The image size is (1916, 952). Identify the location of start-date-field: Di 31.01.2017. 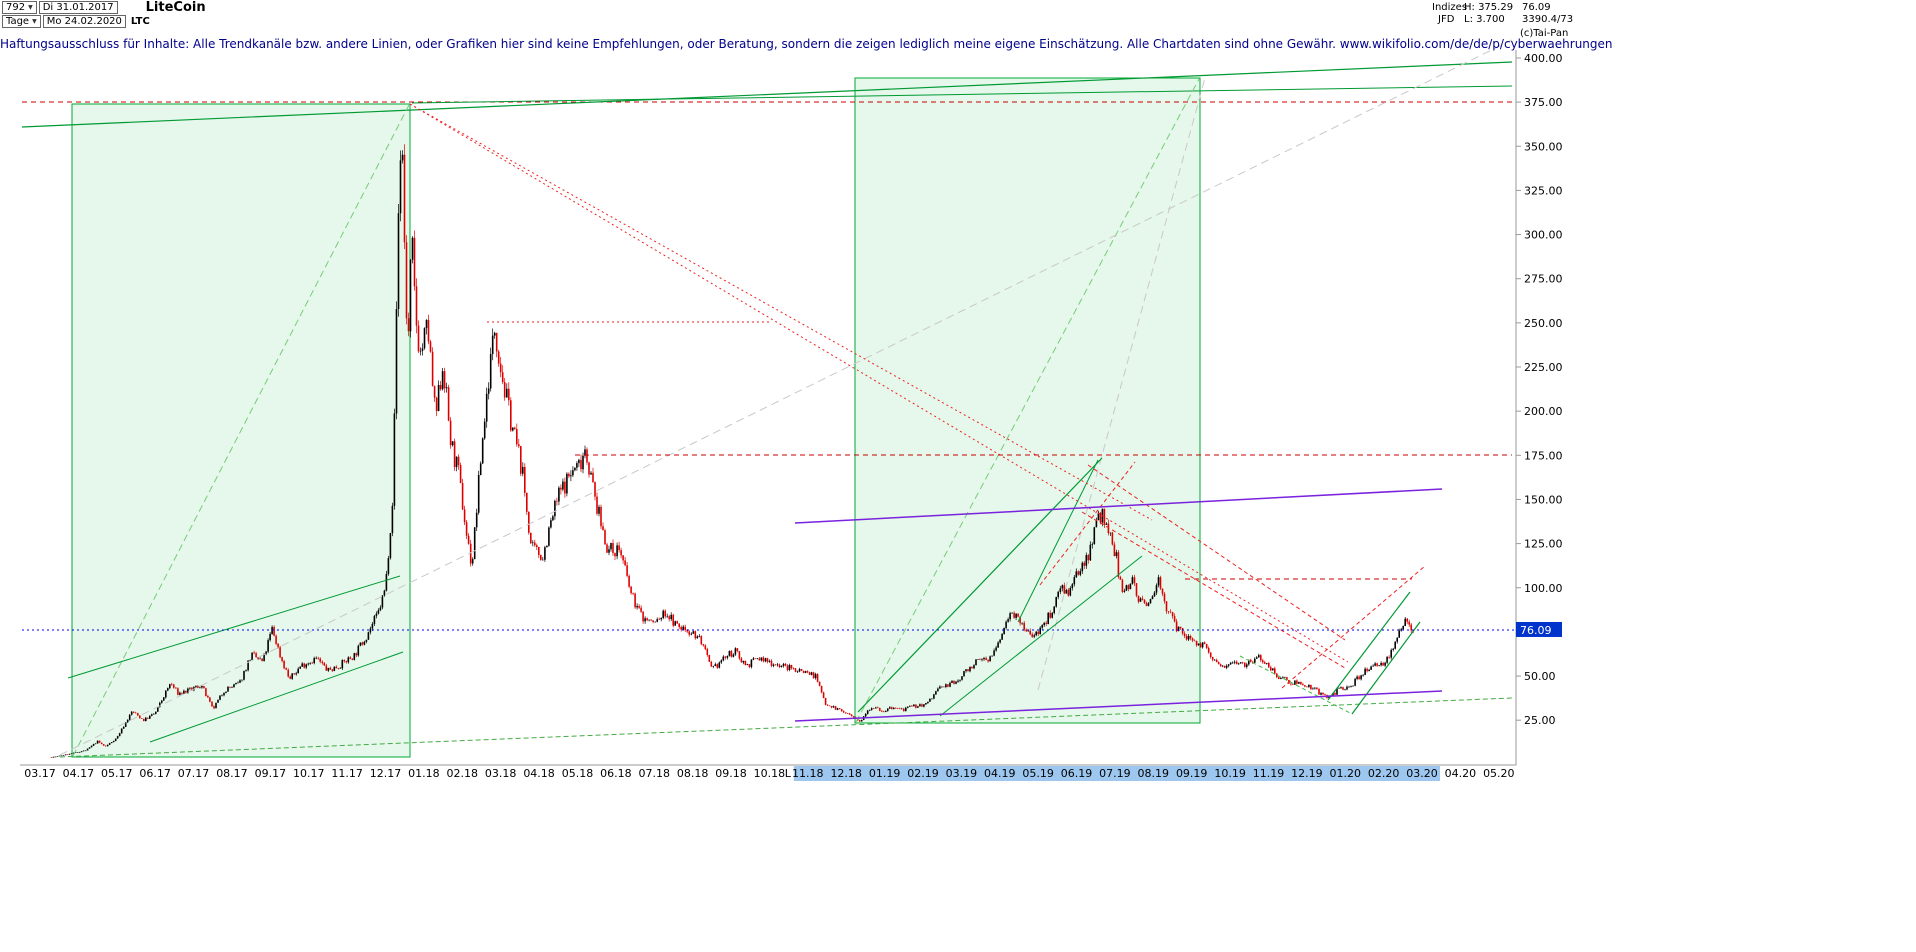
(78, 7).